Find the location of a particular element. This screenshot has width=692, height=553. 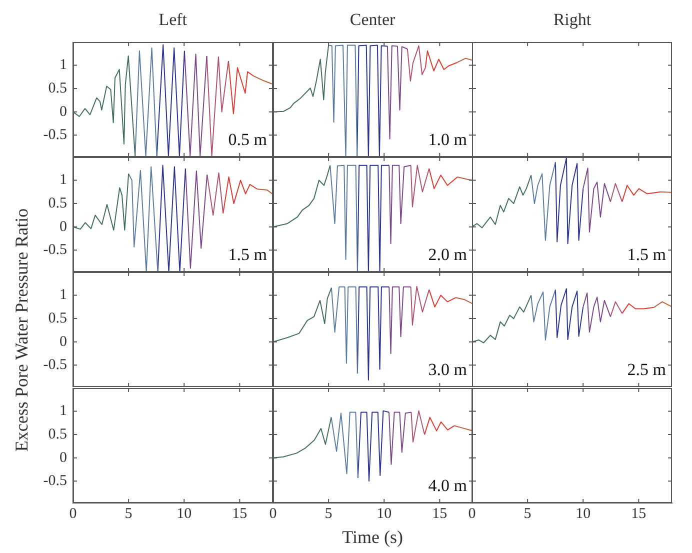

annotation: 2.0 m is located at coordinates (447, 254).